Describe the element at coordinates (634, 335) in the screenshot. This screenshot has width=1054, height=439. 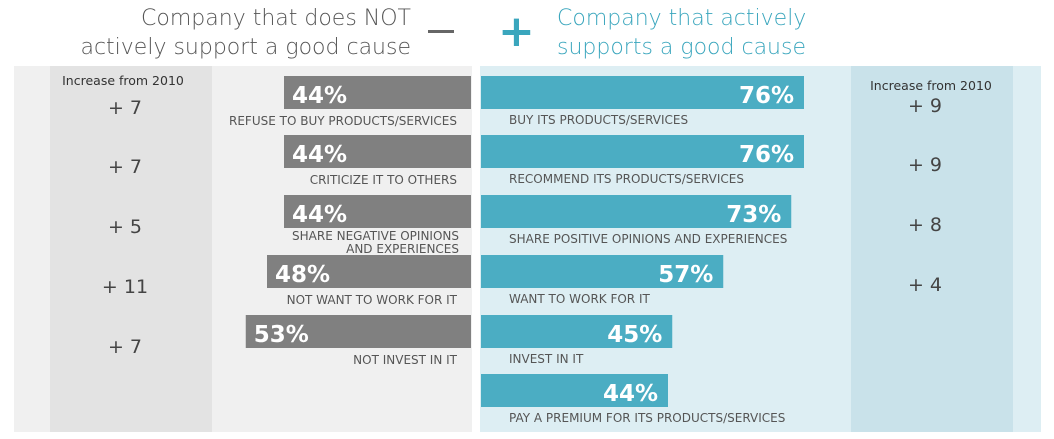
I see `positive-bar-value: 45%` at that location.